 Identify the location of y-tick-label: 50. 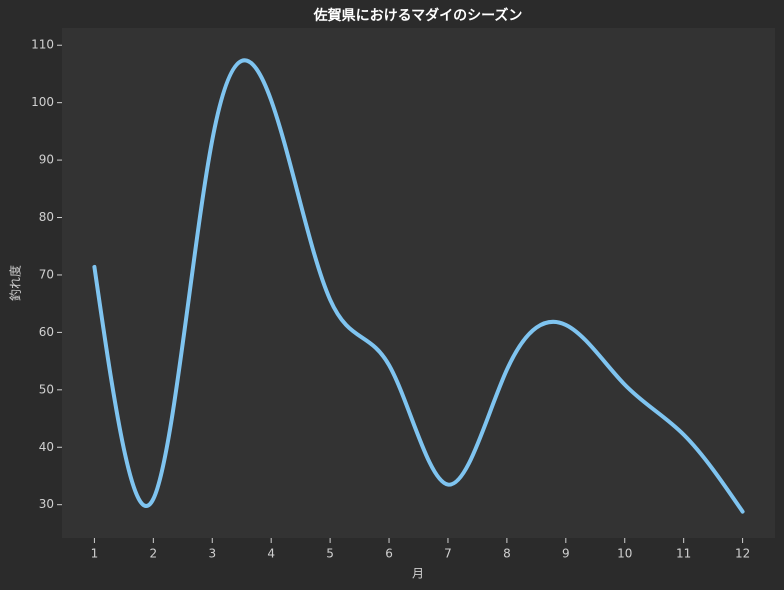
(46, 389).